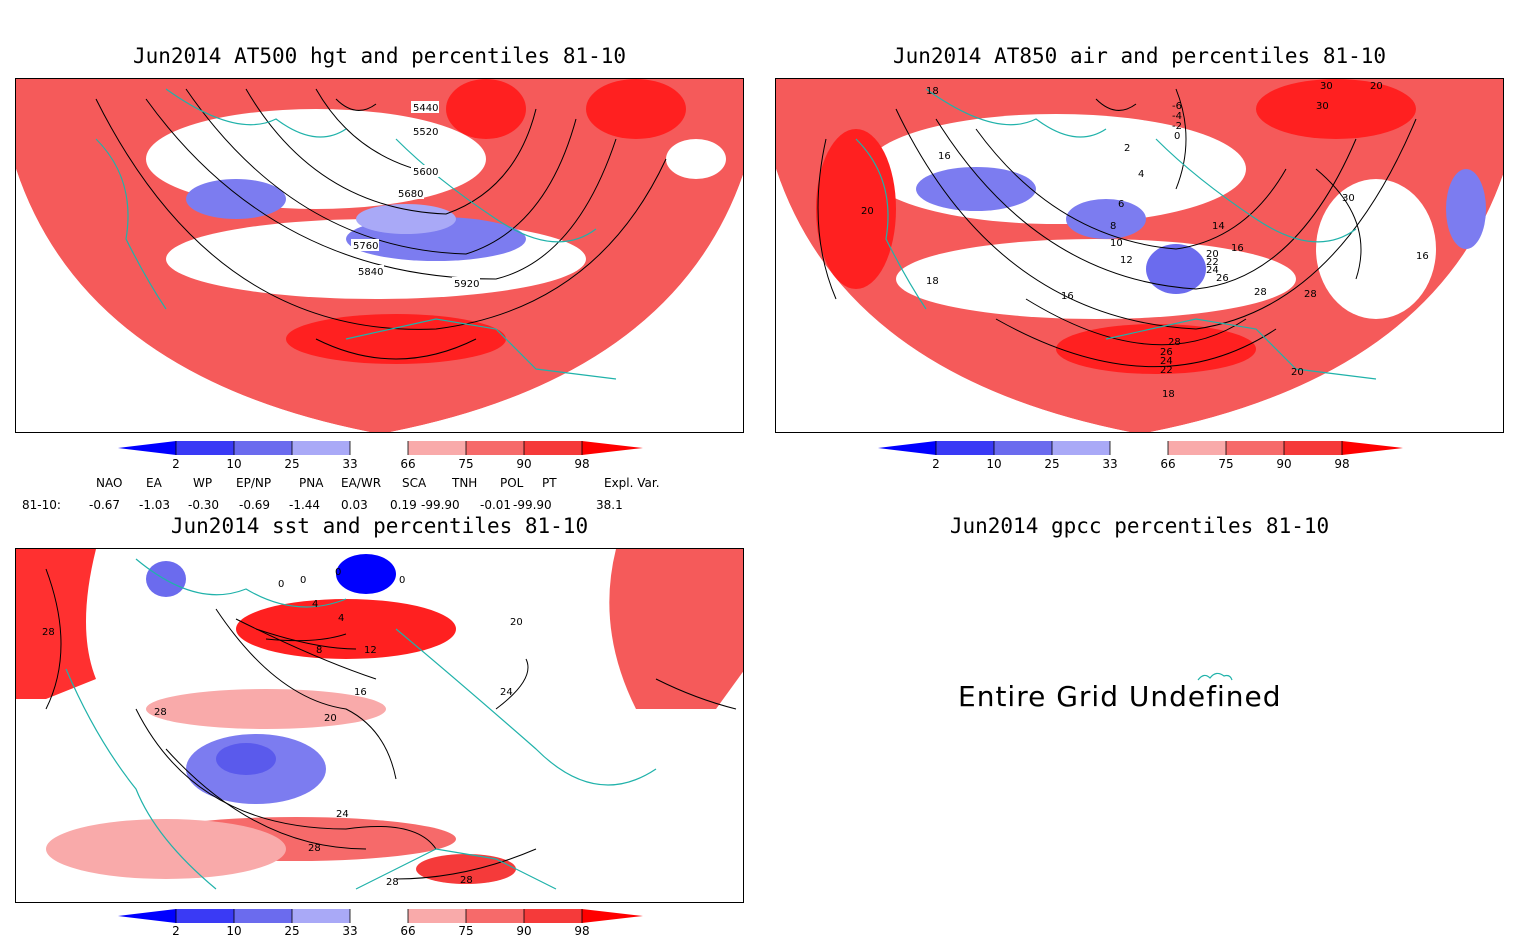  Describe the element at coordinates (1121, 204) in the screenshot. I see `contour-label: 6` at that location.